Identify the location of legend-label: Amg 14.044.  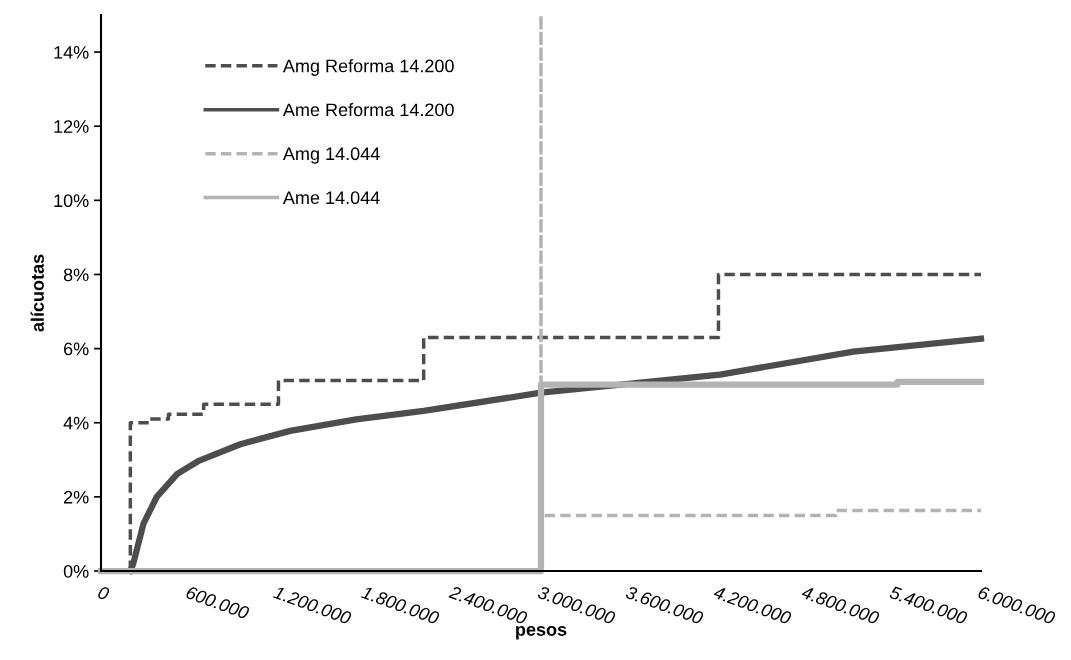
(331, 155).